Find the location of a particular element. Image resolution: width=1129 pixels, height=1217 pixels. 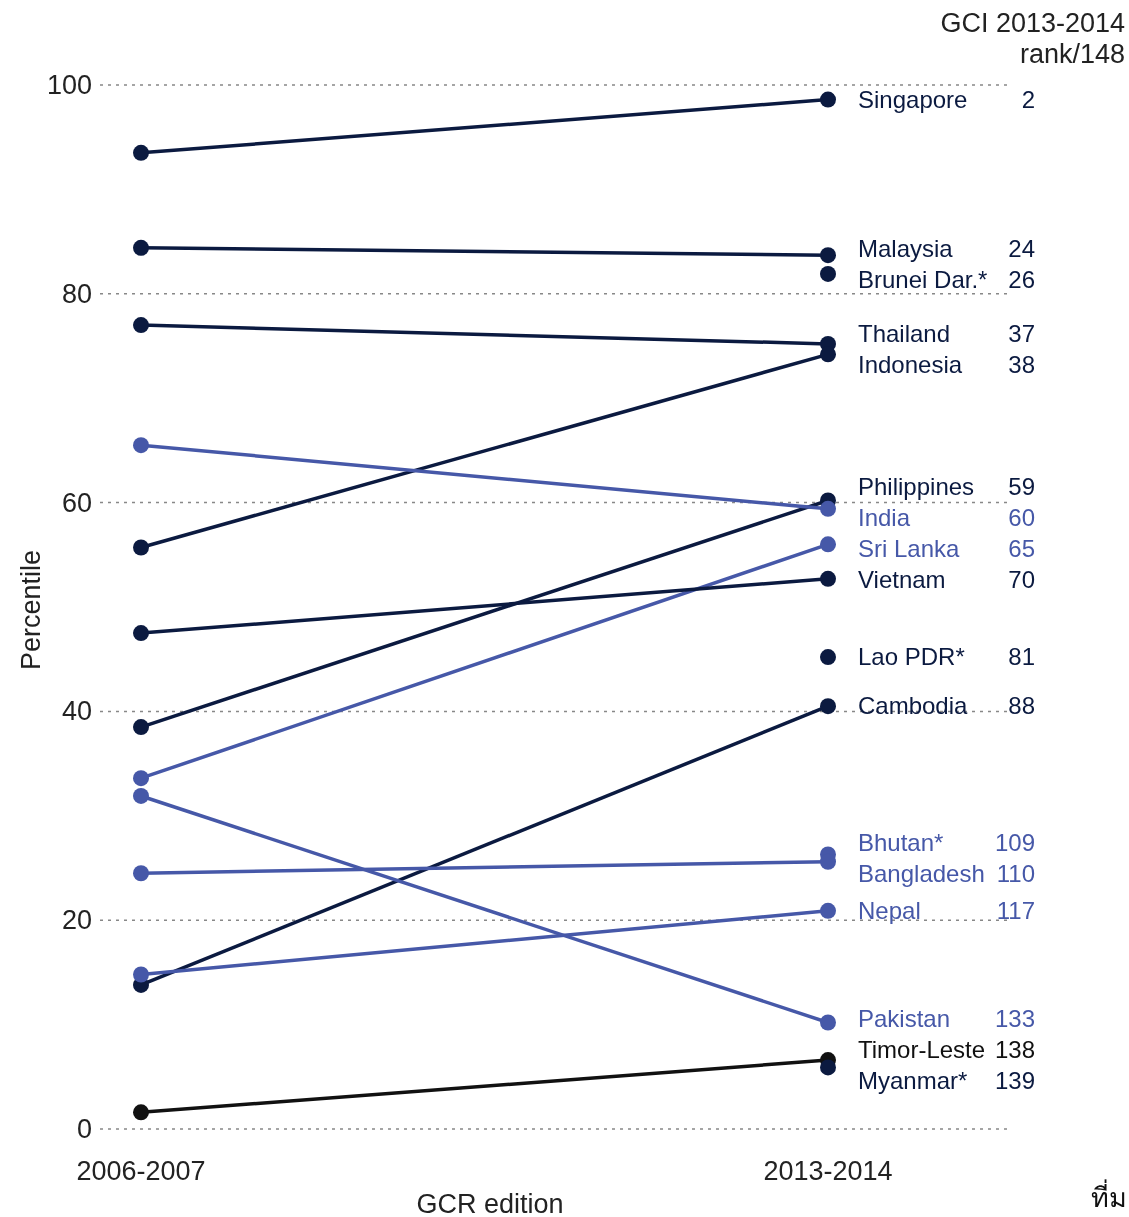

text: 60 is located at coordinates (1021, 517).